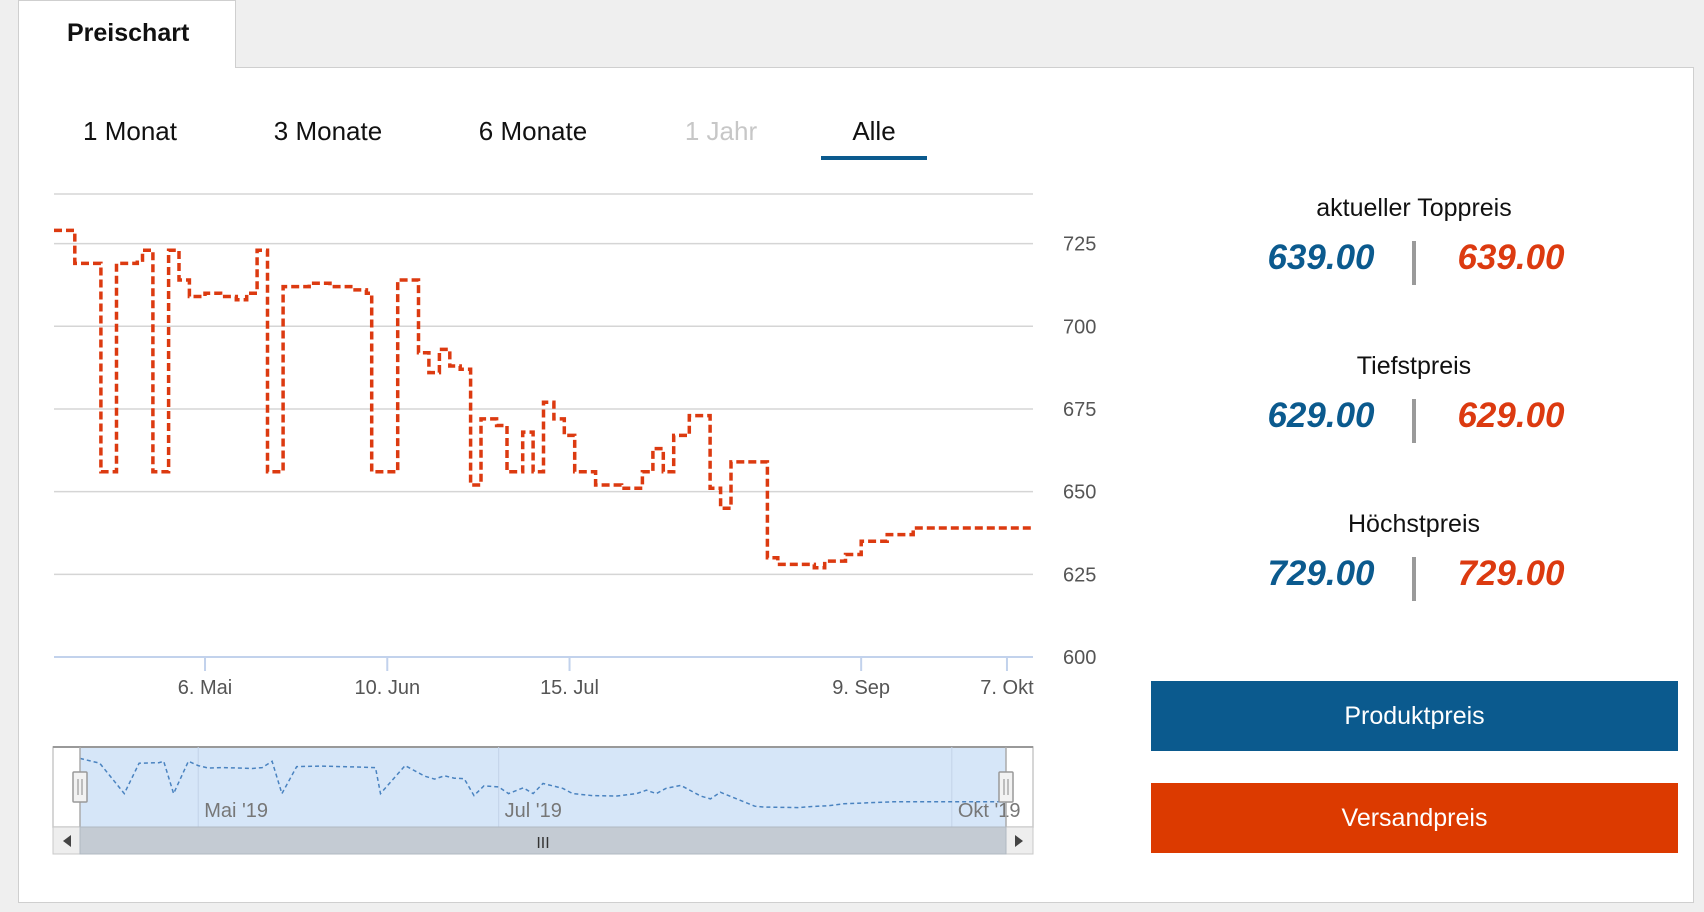 This screenshot has width=1704, height=912. I want to click on toppreis-shipping-value: 639.00, so click(1511, 257).